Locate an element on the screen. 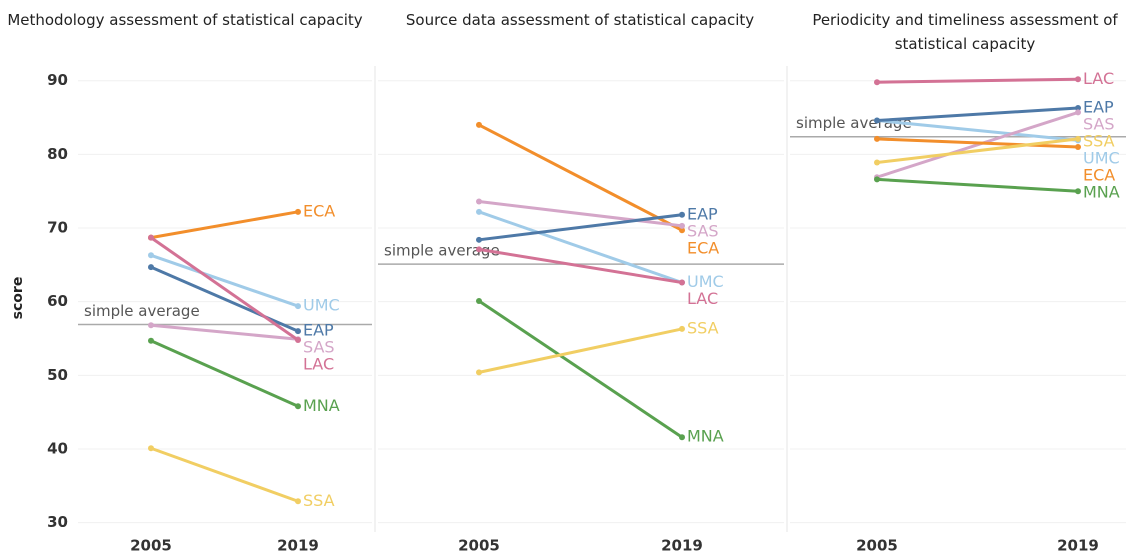 The image size is (1126, 557). y-tick-label: 30 is located at coordinates (57, 522).